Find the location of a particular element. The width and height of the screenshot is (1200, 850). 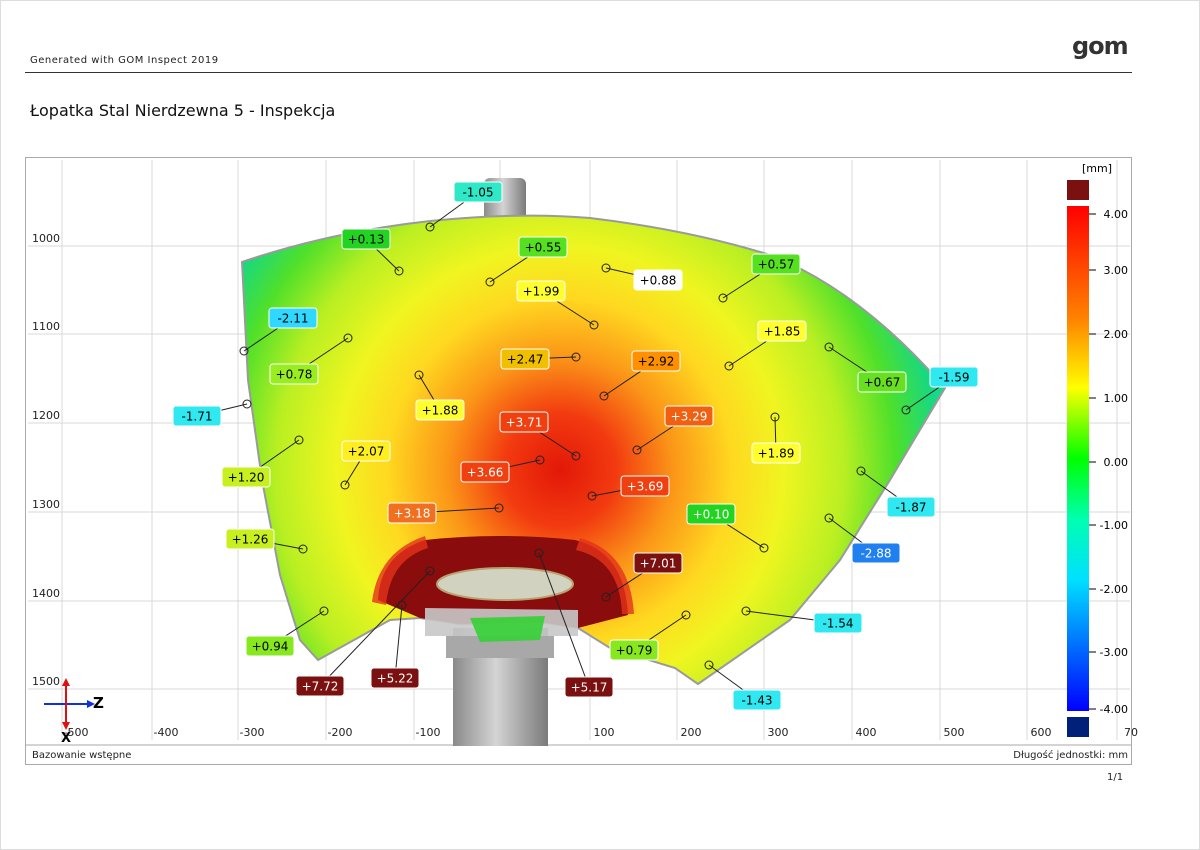

colorbar-unit: [mm] is located at coordinates (1097, 168).